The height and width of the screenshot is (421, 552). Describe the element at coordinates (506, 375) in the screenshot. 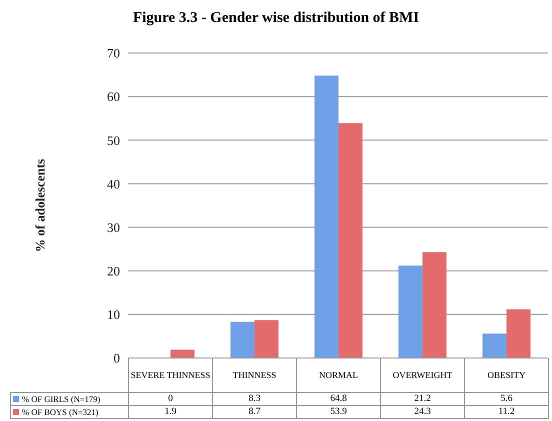

I see `x-tick-label: OBESITY` at that location.